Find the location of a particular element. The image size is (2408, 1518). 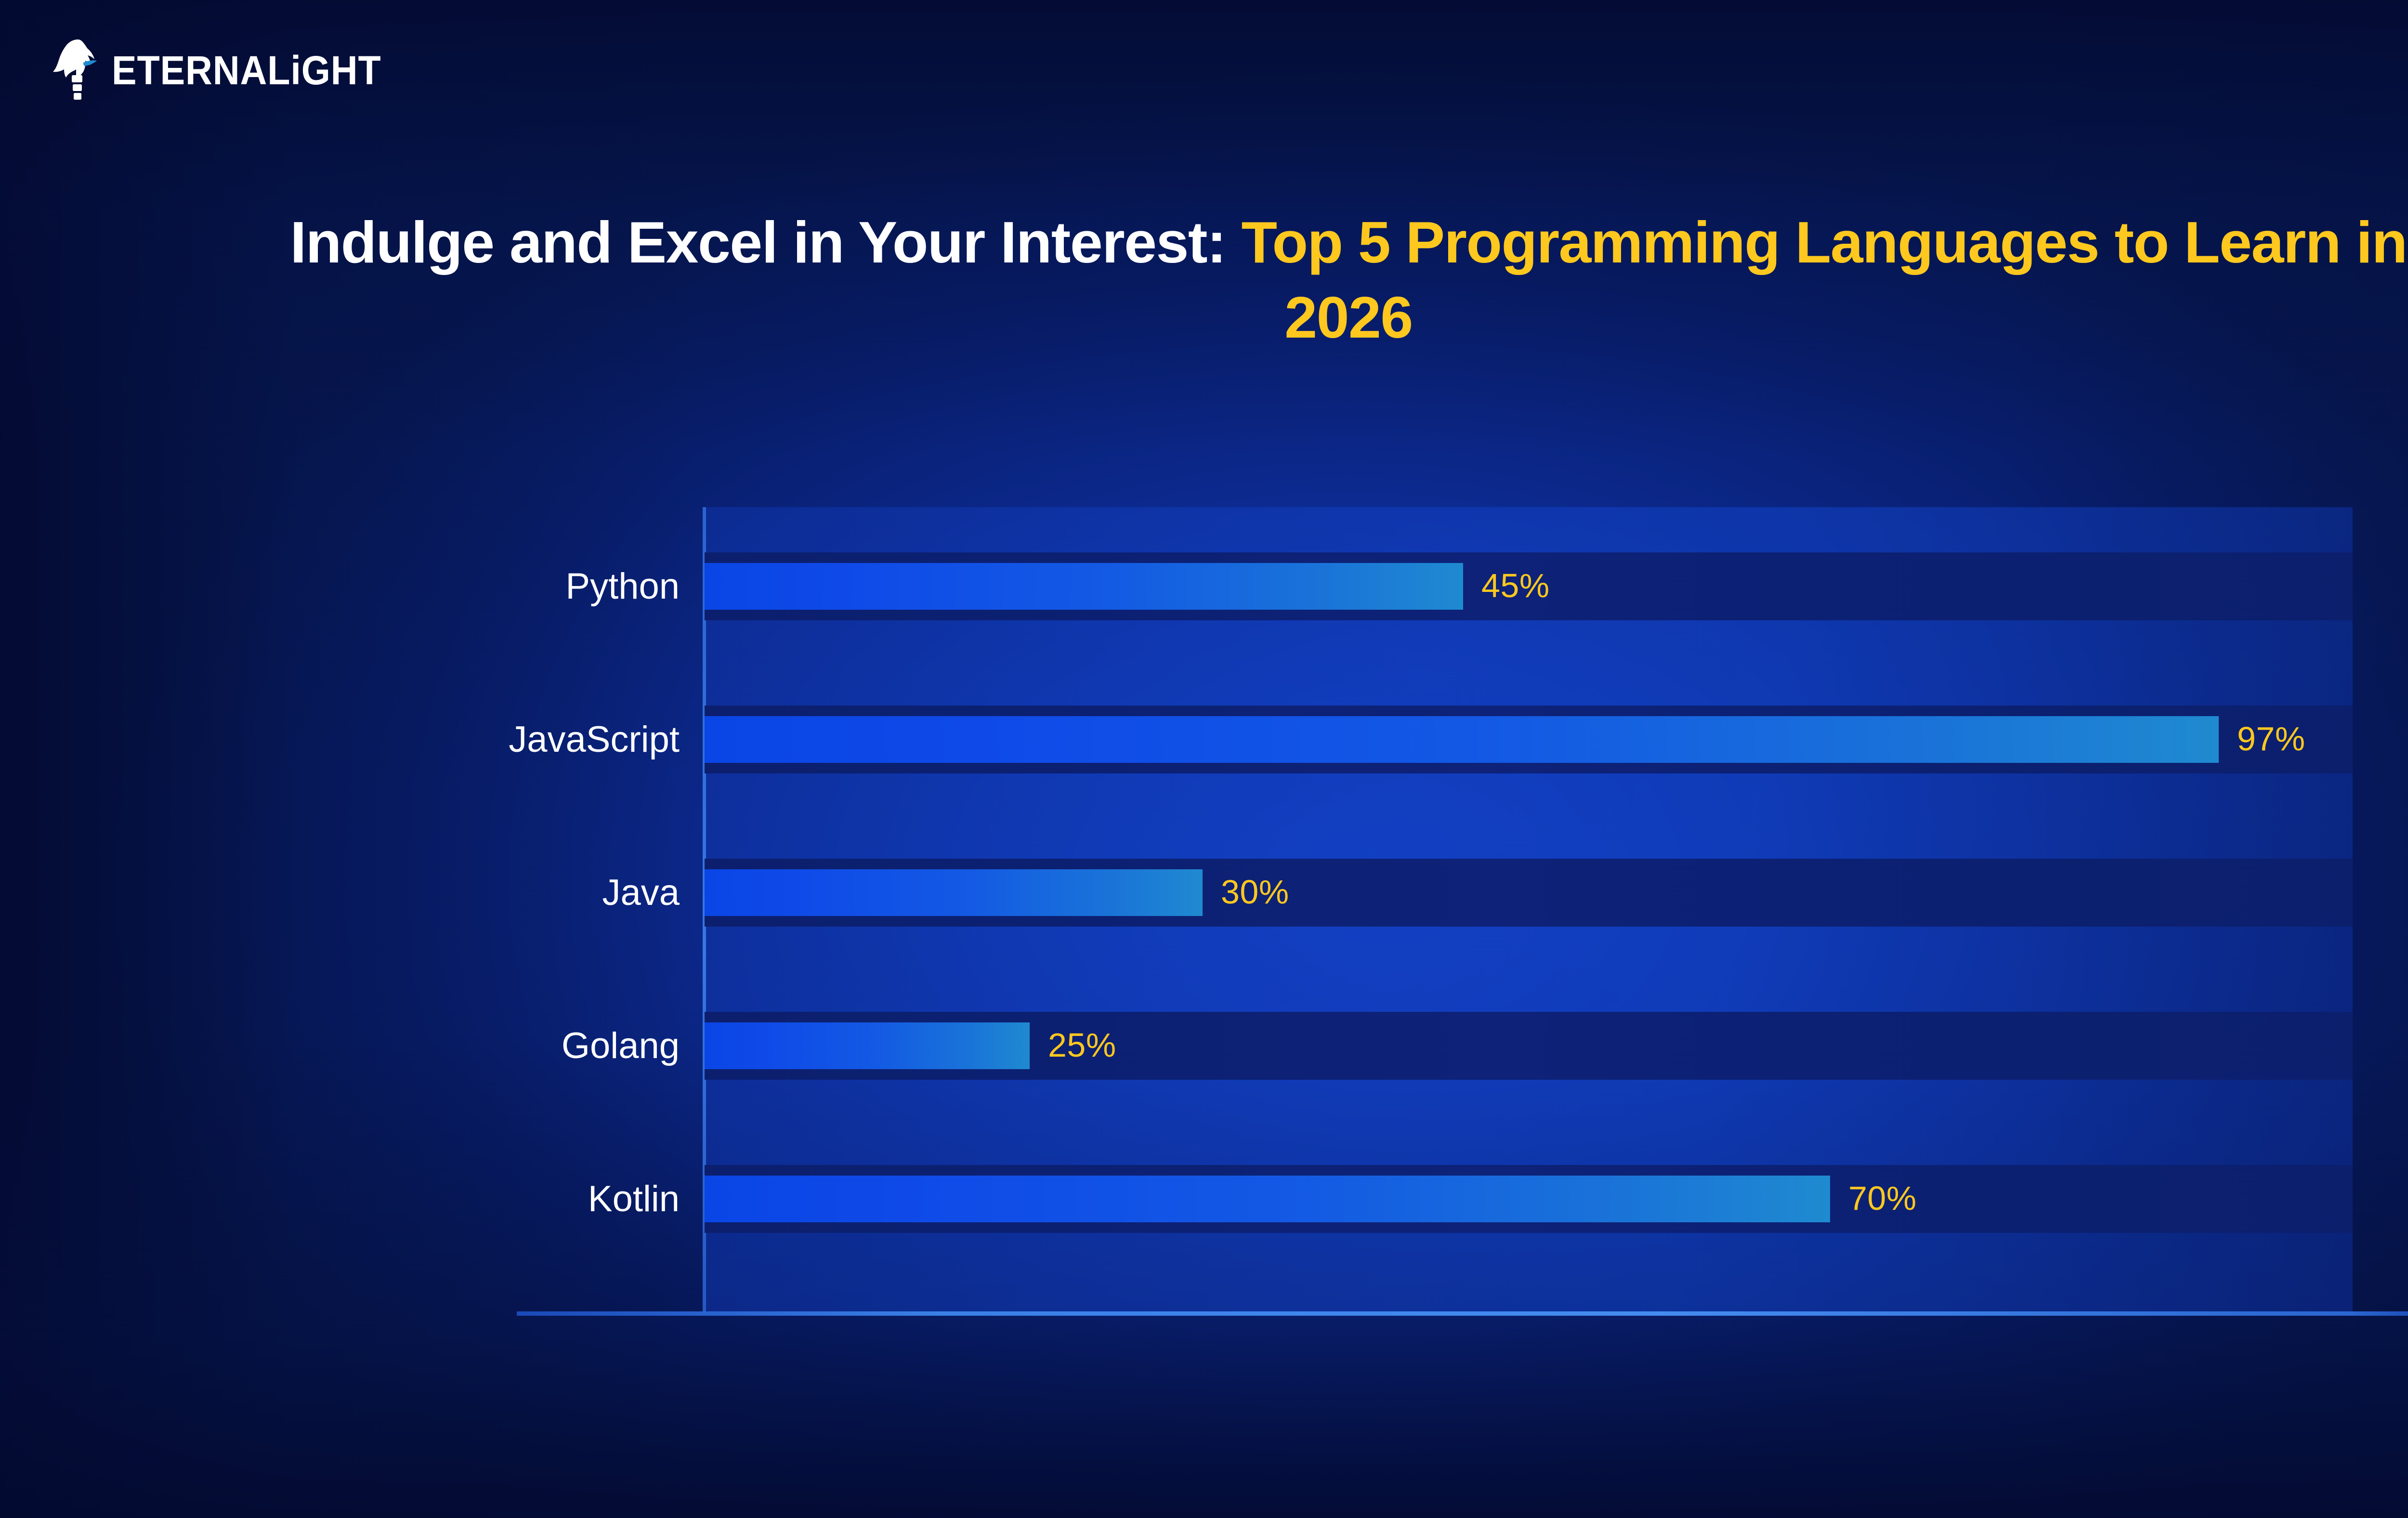

bar-value-label: 70% is located at coordinates (1882, 1198).